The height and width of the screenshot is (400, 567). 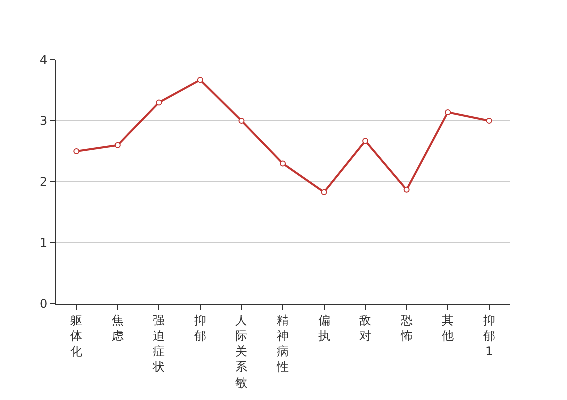 I want to click on y-tick-label: 1, so click(x=44, y=243).